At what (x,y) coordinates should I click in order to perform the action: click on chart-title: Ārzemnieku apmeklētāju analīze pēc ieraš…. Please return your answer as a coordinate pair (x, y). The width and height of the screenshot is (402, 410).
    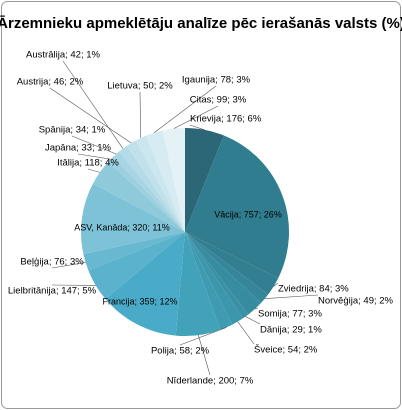
    Looking at the image, I should click on (201, 23).